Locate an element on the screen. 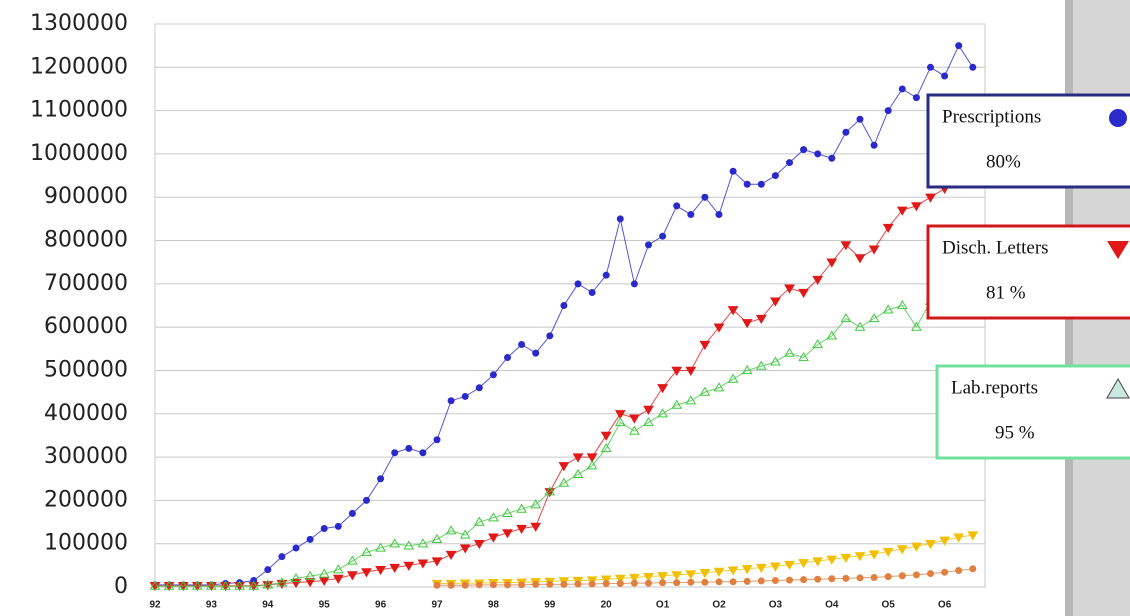  legend-label: Lab.reports is located at coordinates (994, 387).